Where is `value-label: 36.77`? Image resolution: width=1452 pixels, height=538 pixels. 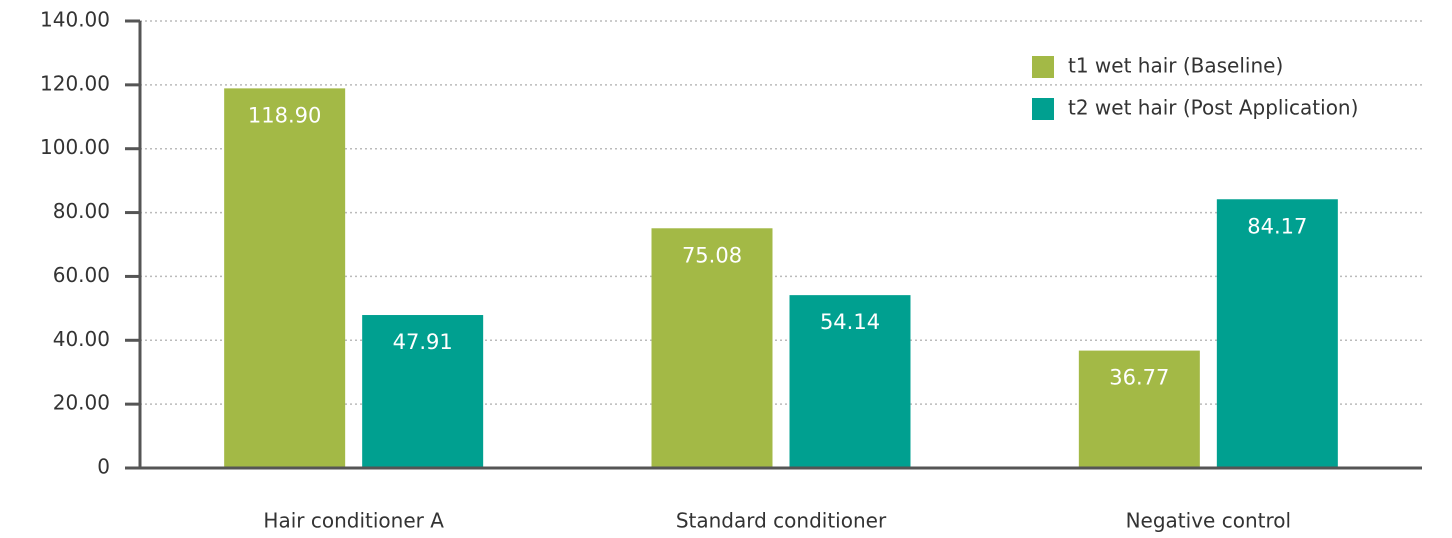 value-label: 36.77 is located at coordinates (1139, 378).